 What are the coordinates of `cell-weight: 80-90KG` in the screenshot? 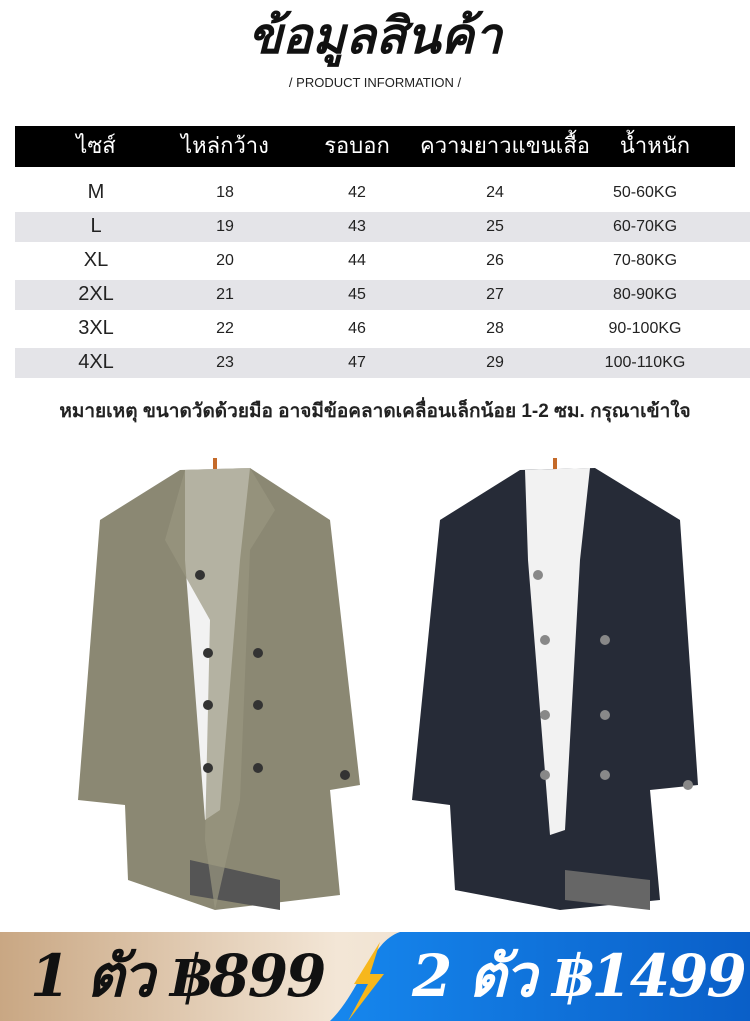 It's located at (645, 294).